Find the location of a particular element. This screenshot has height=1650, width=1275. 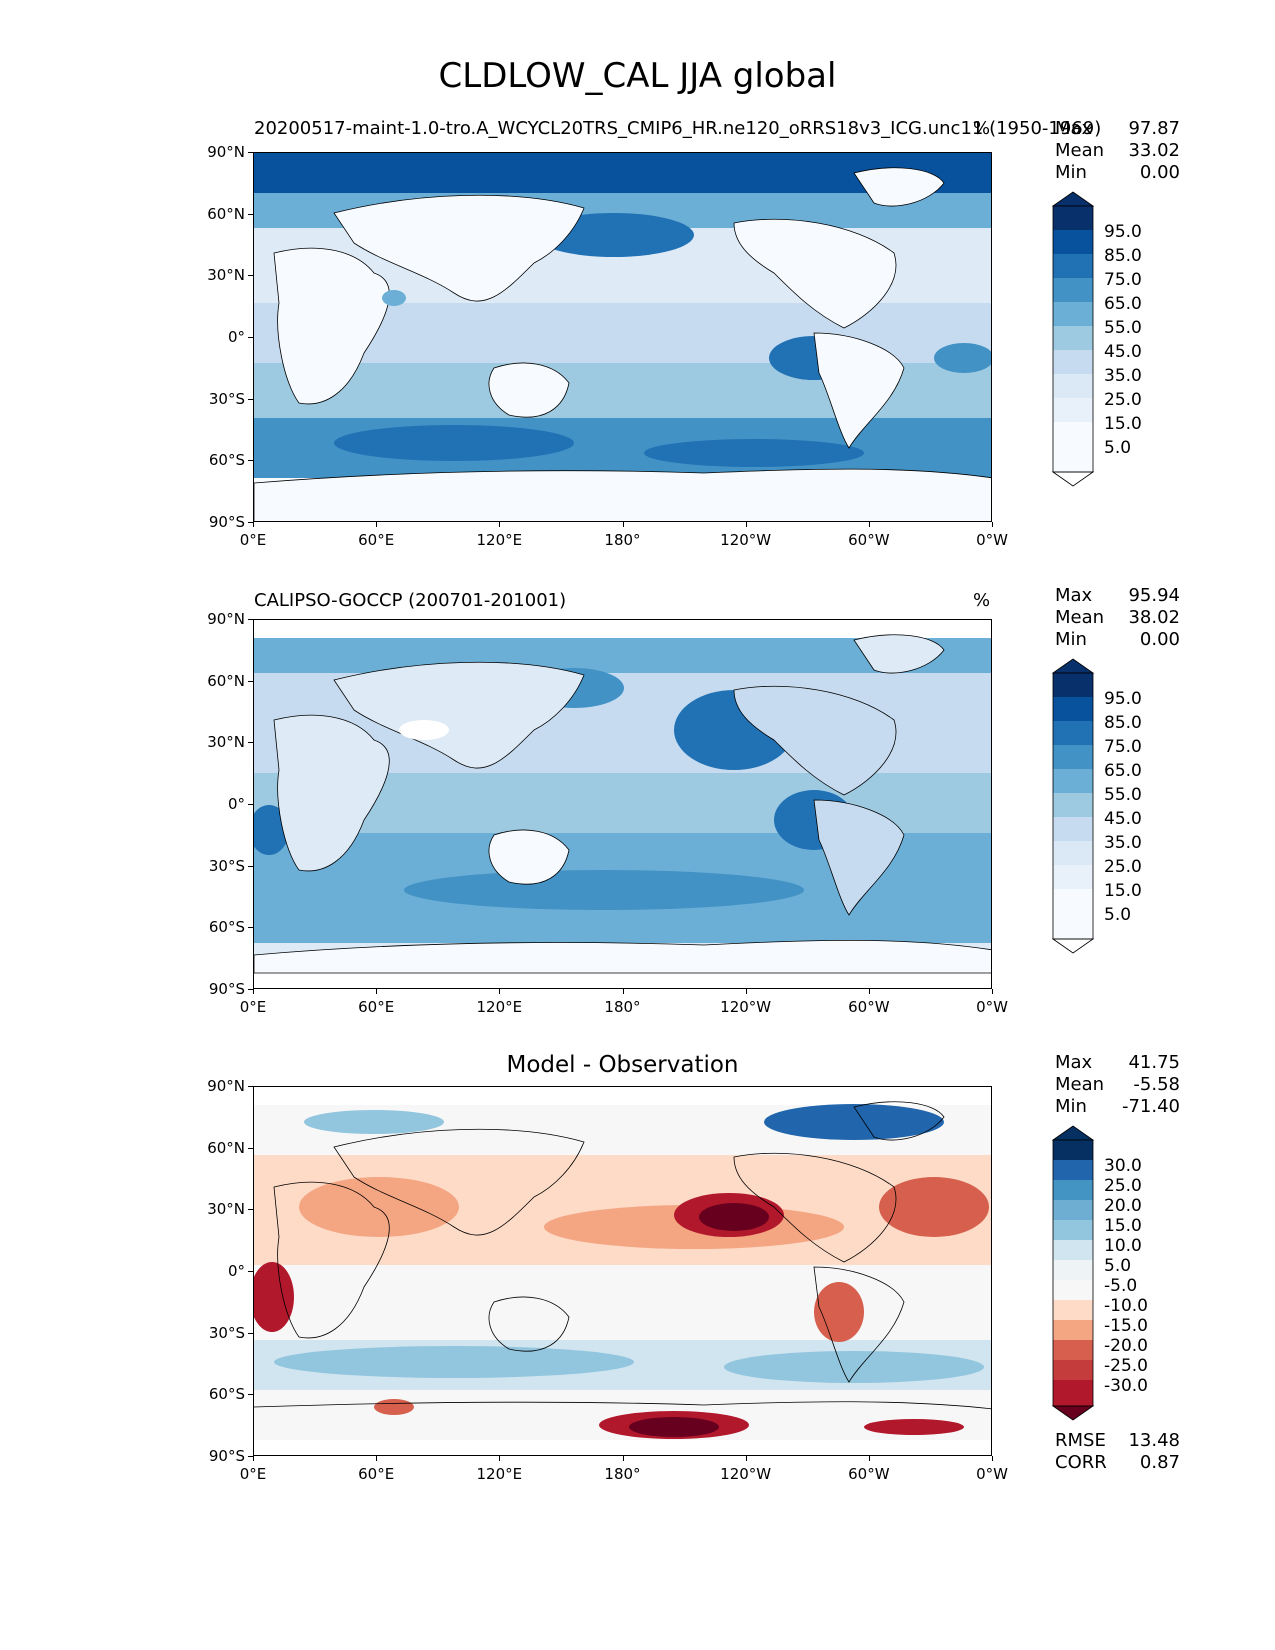

cbar-label: -5.0 is located at coordinates (1121, 1286).